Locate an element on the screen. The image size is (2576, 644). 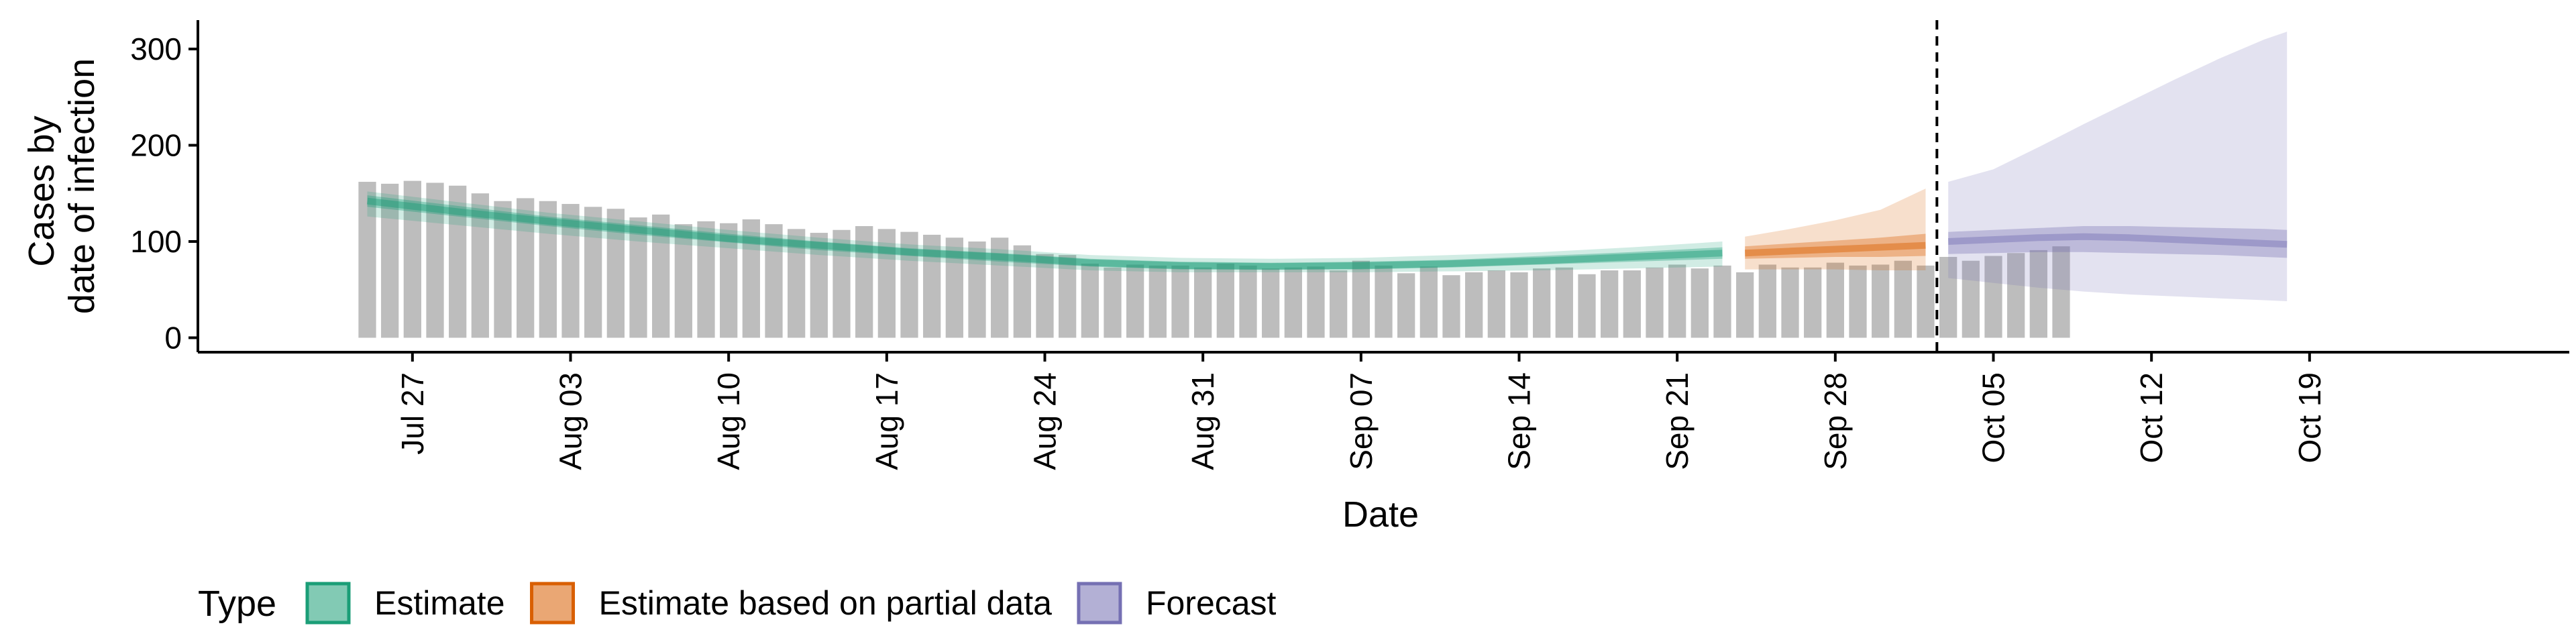
y-tick-label: 300 is located at coordinates (156, 49).